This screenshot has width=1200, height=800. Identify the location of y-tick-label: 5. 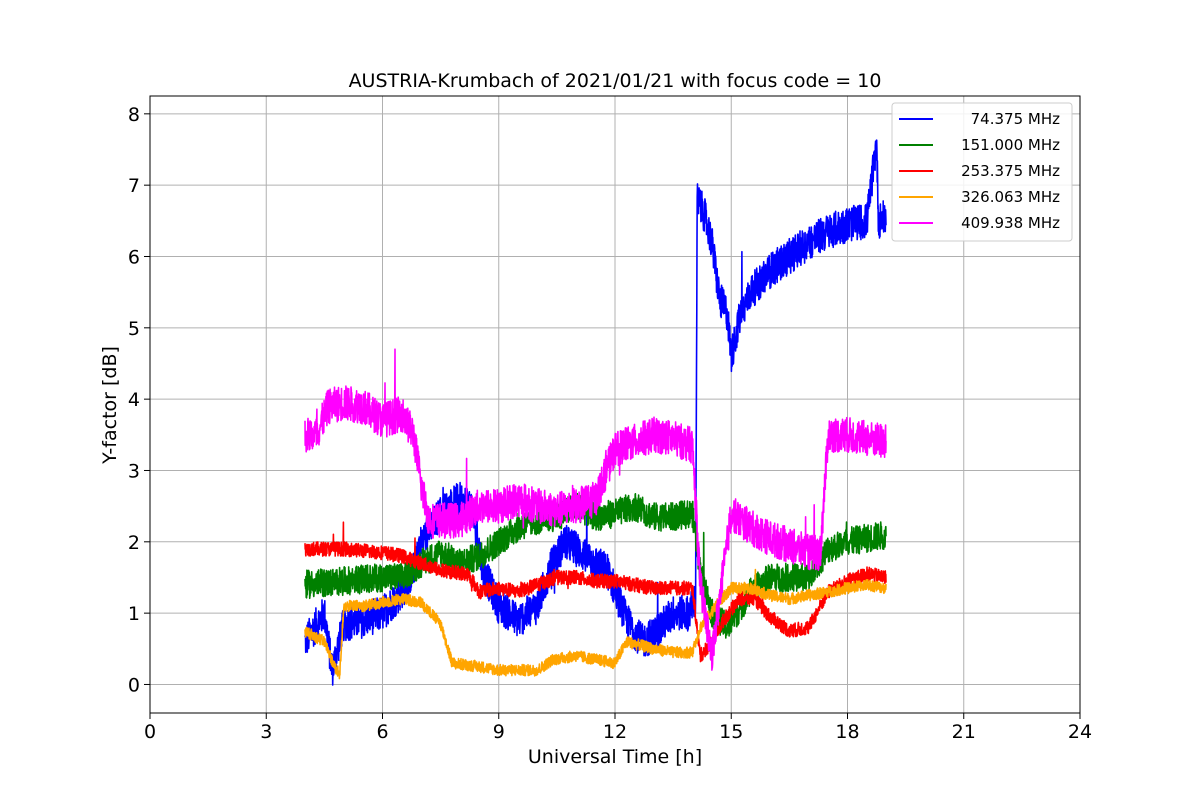
(134, 329).